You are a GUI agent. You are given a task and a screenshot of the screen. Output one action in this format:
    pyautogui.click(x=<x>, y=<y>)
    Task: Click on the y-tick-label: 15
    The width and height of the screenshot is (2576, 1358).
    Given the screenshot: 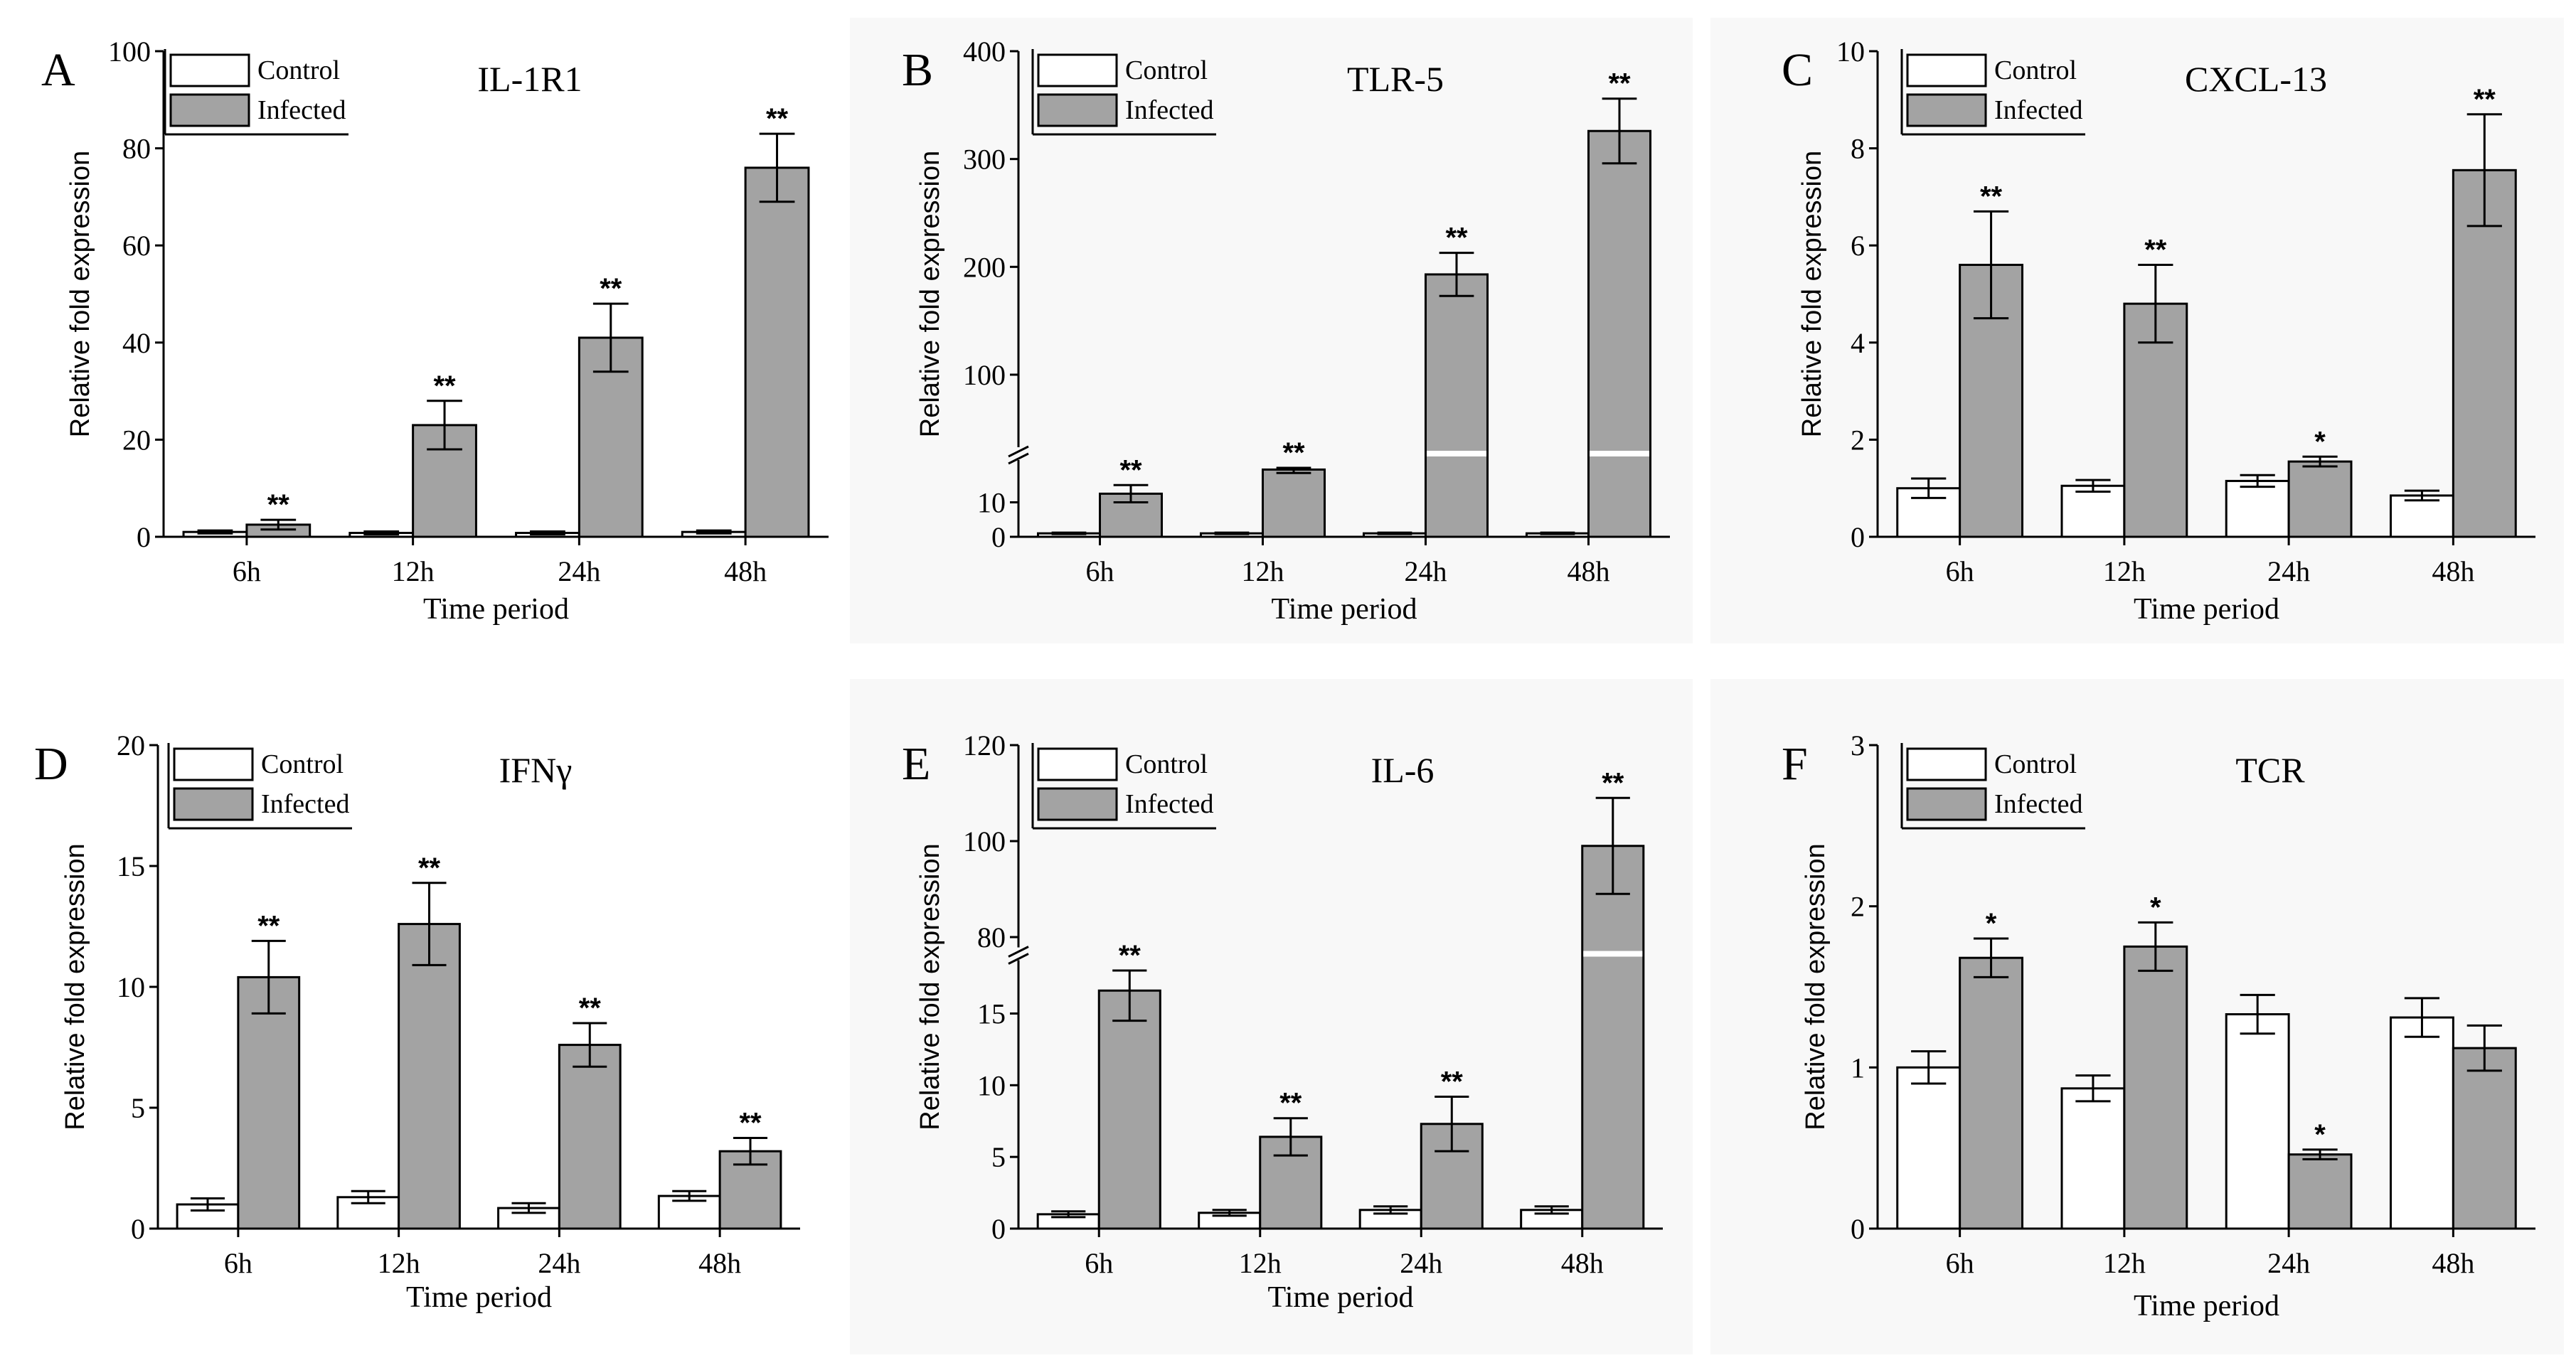 What is the action you would take?
    pyautogui.click(x=131, y=866)
    